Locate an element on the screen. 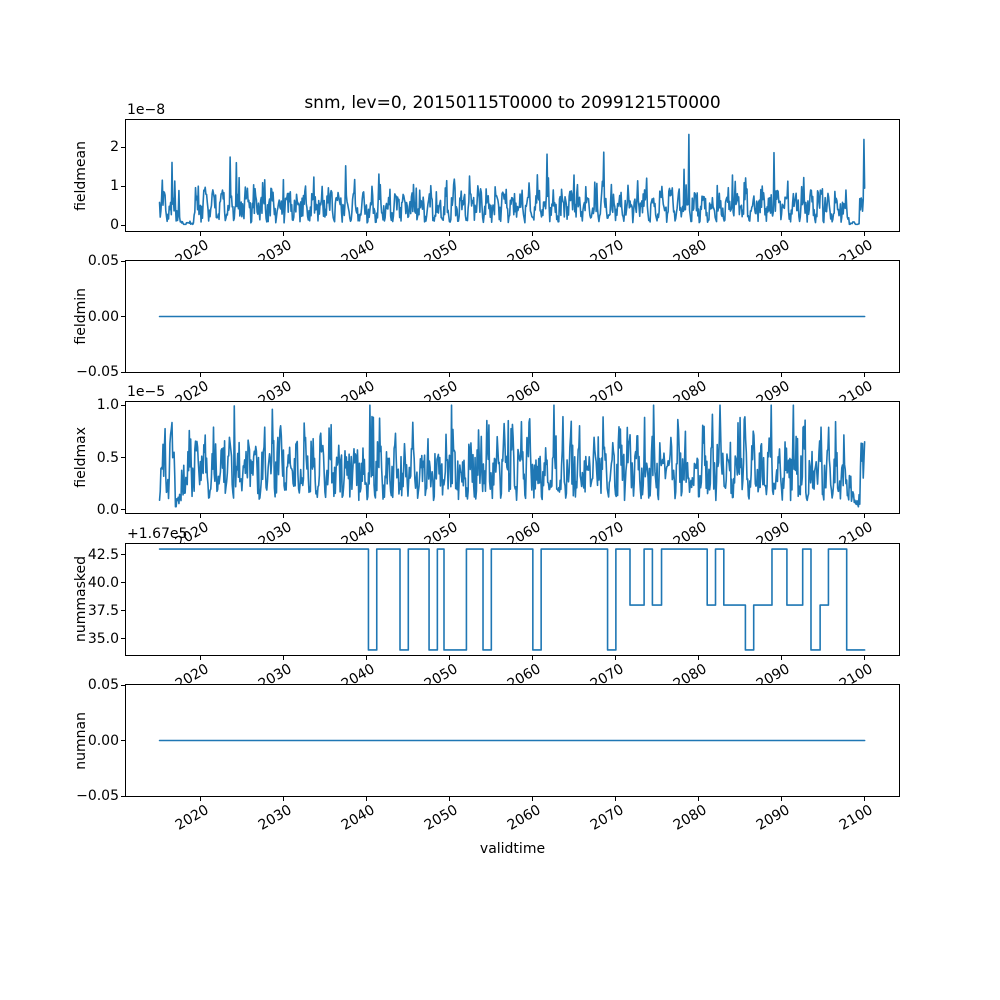  x-tick-label-2070: 2070 is located at coordinates (607, 818).